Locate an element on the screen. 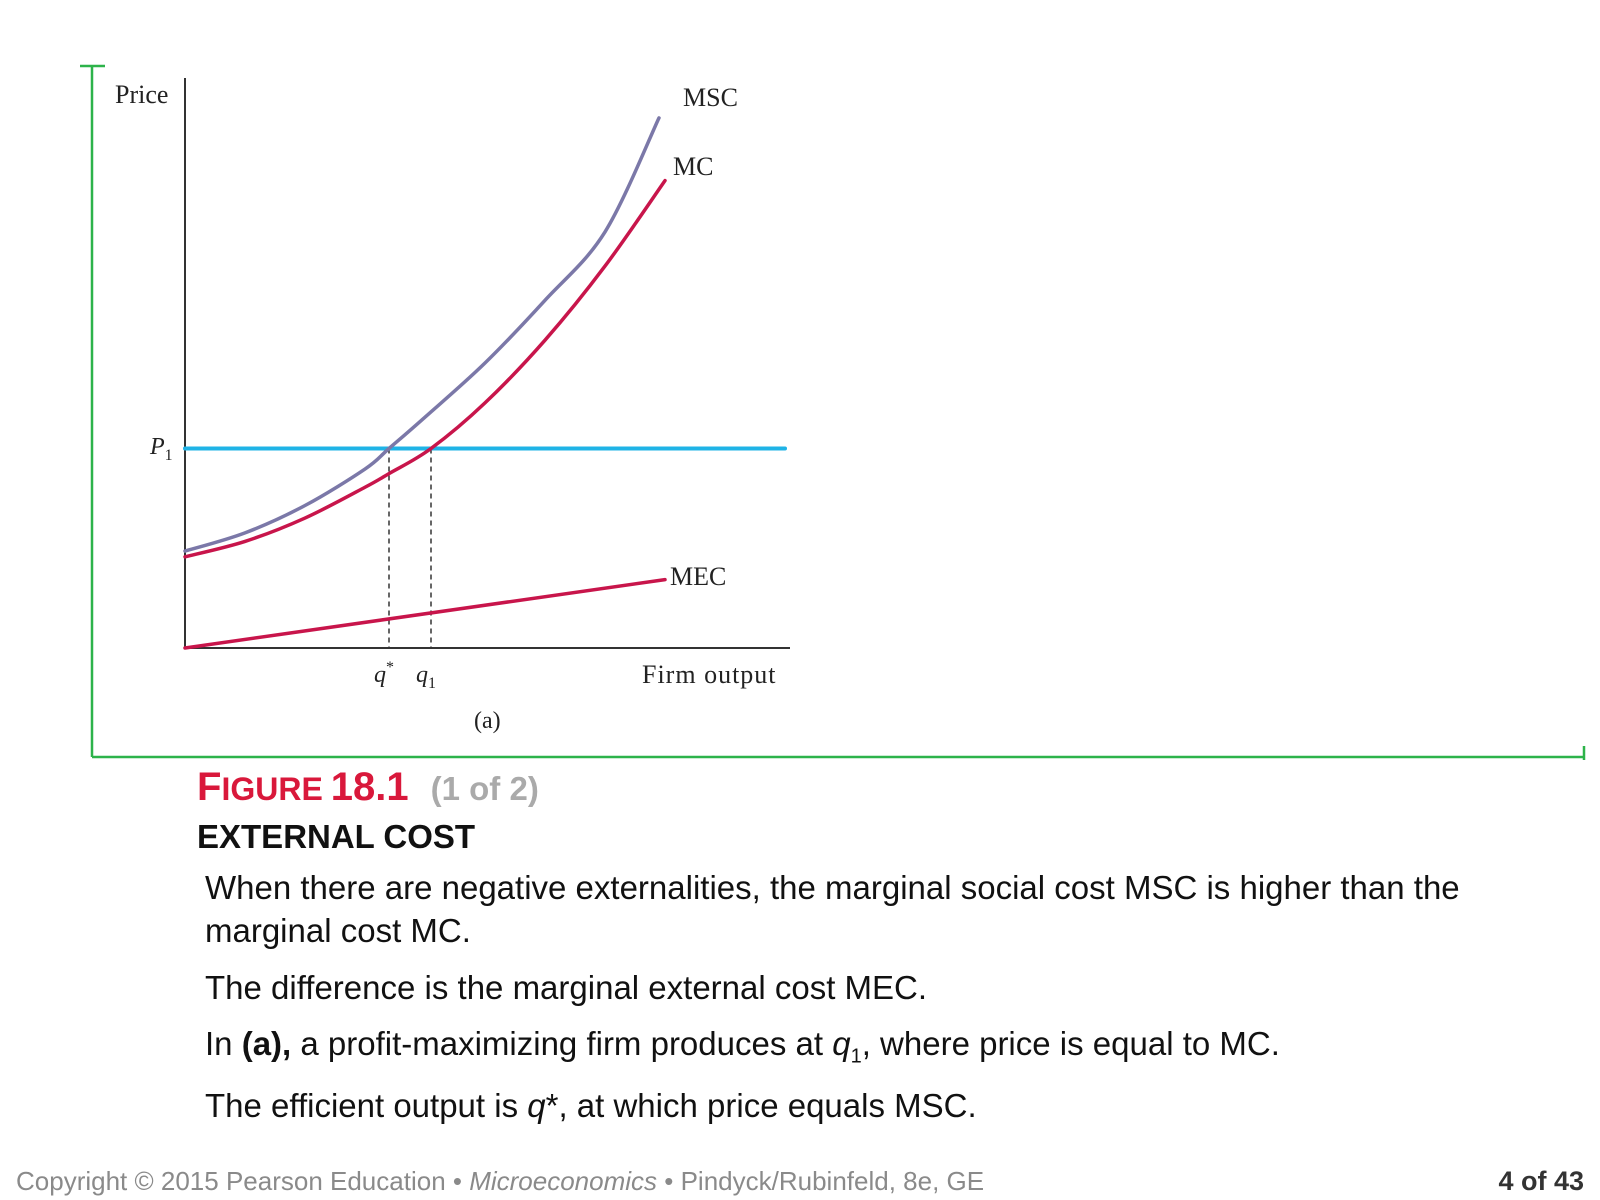  x-axis-label: Firm output is located at coordinates (709, 674).